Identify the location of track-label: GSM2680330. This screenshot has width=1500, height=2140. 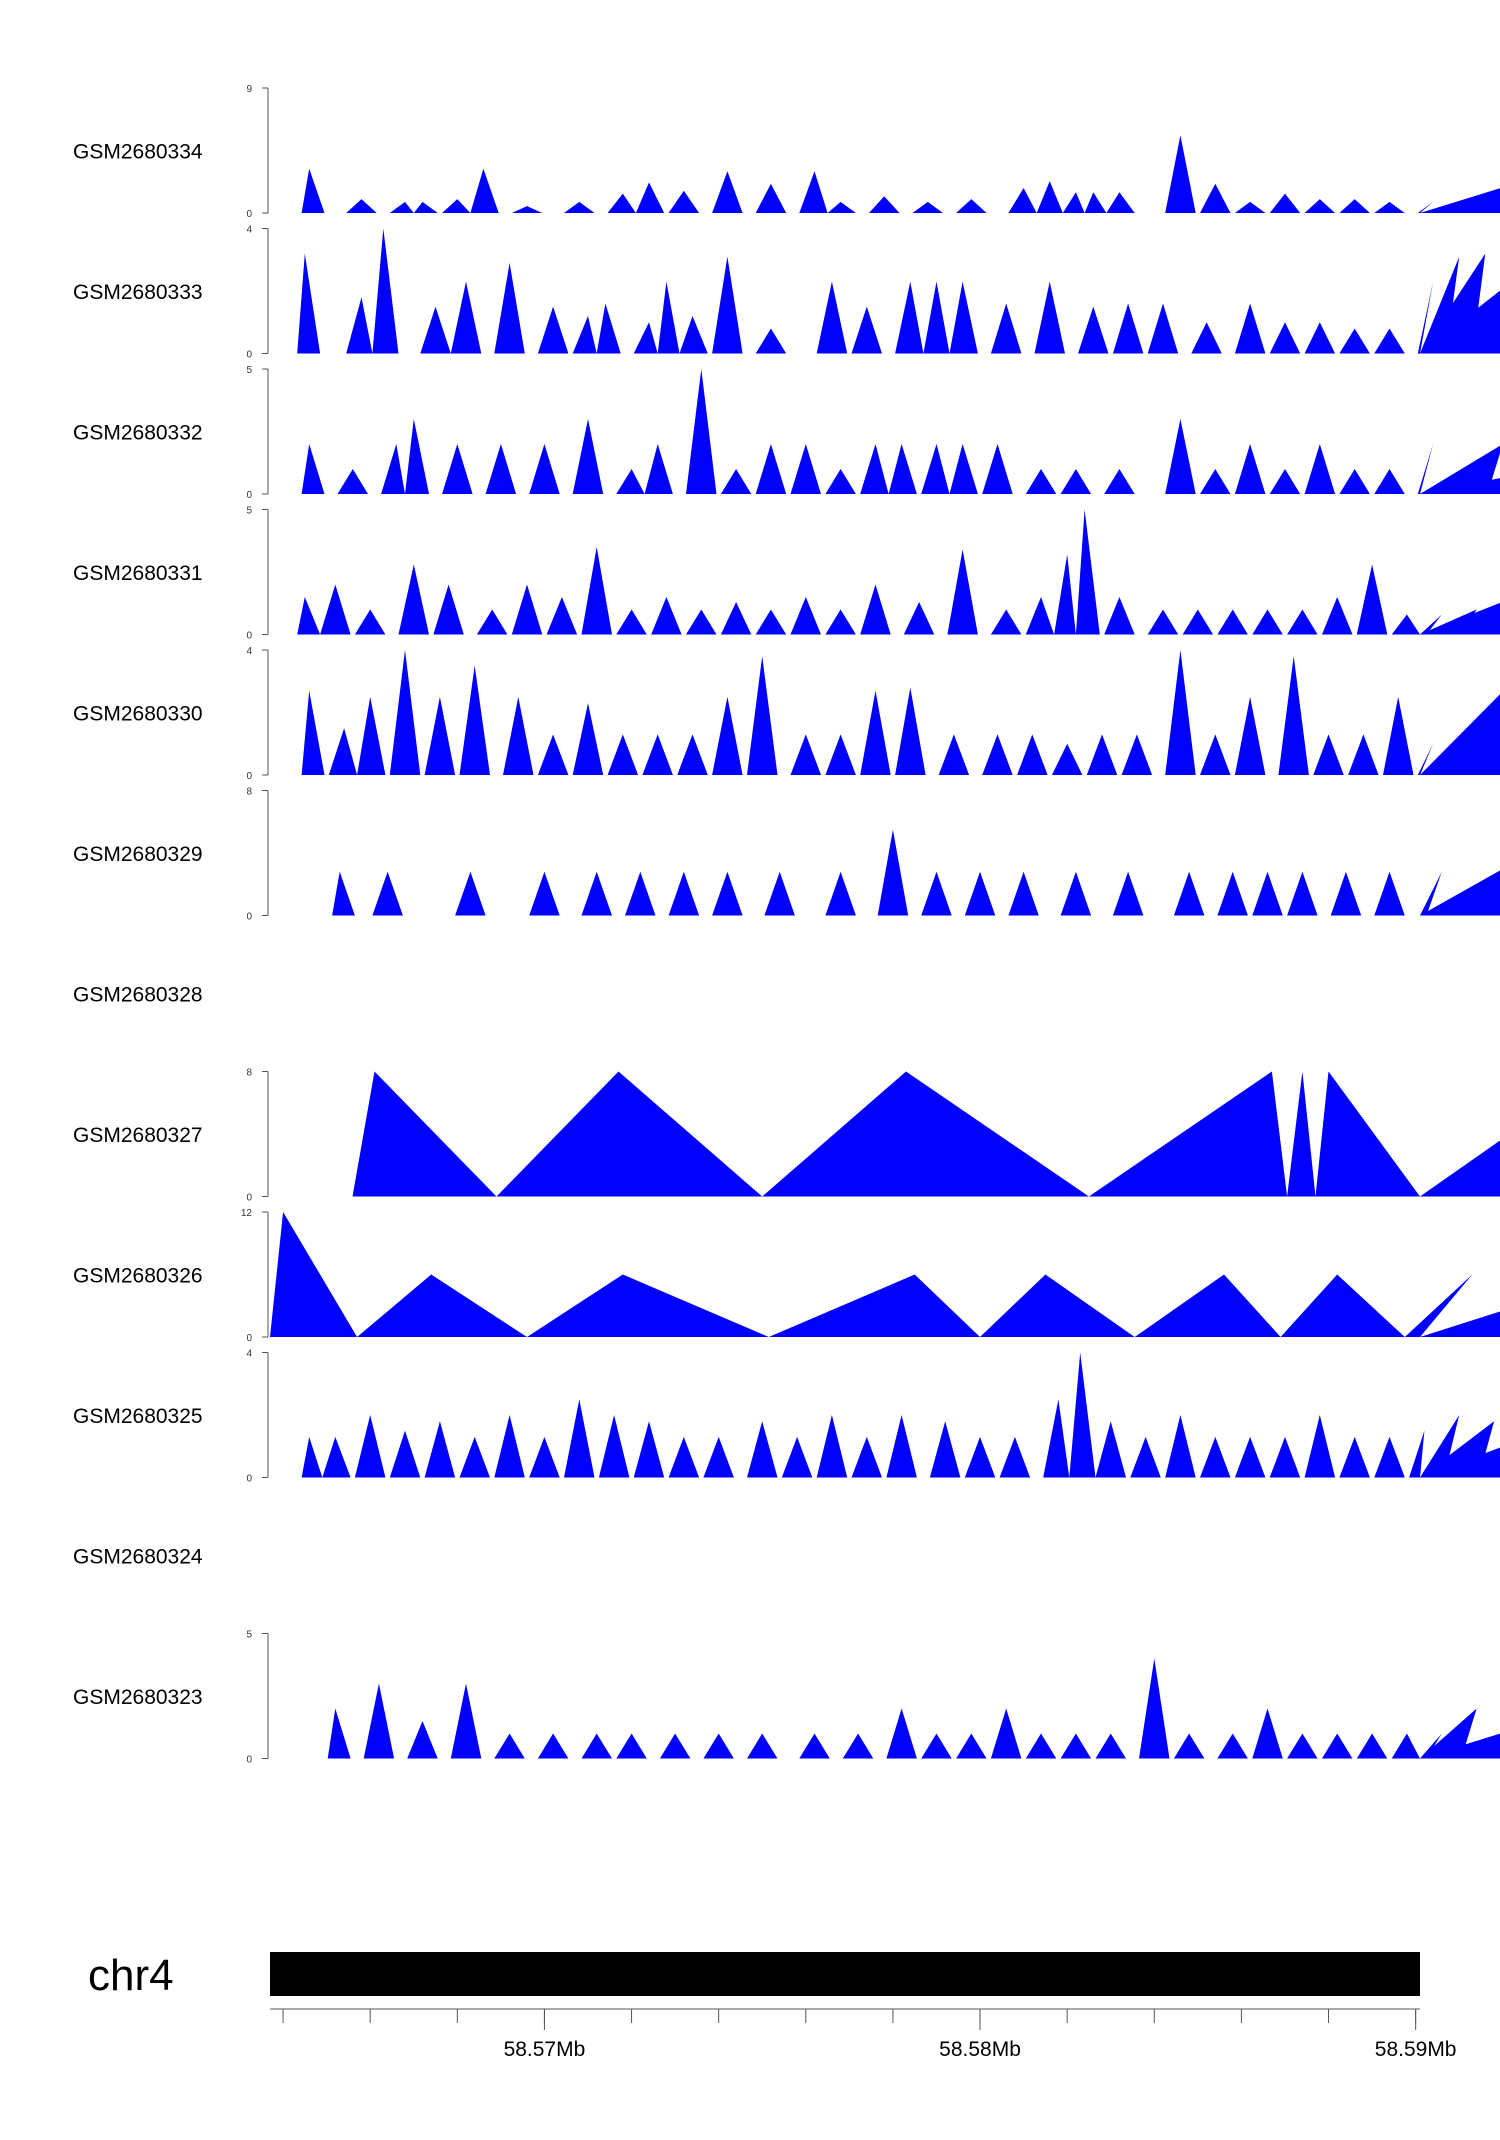
(138, 714).